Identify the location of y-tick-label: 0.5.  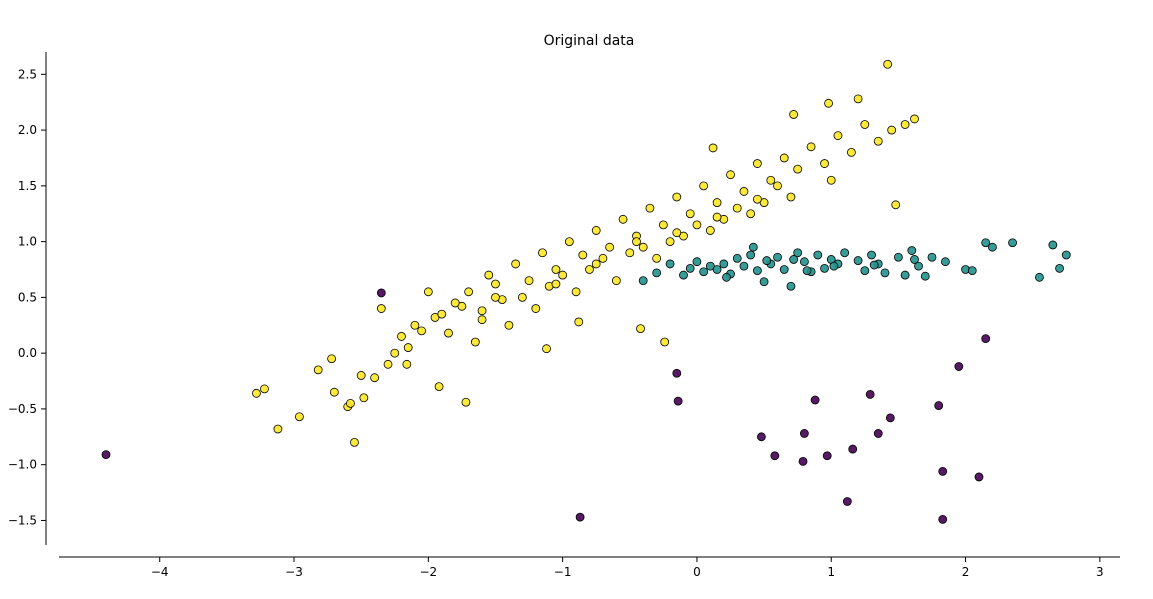
(27, 297).